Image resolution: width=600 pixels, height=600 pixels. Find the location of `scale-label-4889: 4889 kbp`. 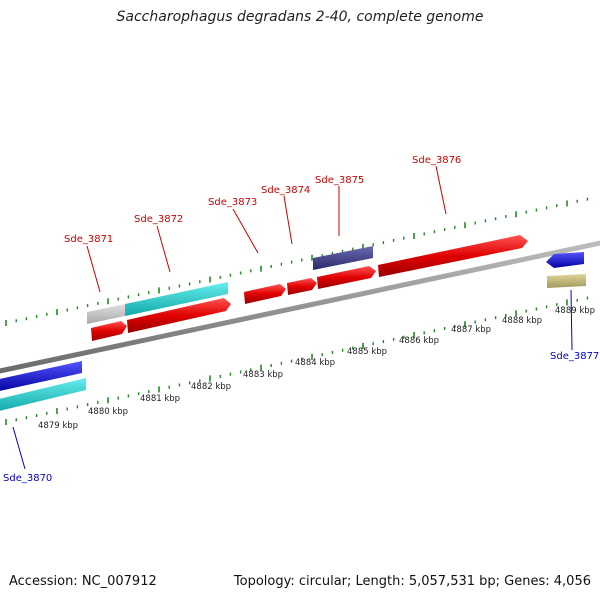

scale-label-4889: 4889 kbp is located at coordinates (575, 311).